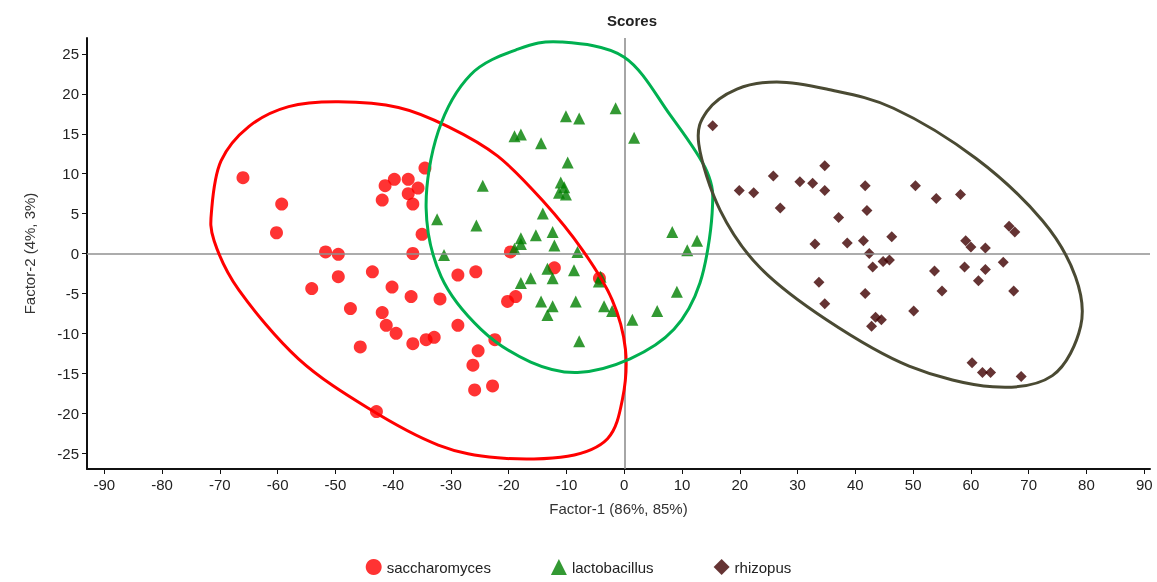 This screenshot has width=1157, height=582. I want to click on x-tick-label: 20, so click(740, 484).